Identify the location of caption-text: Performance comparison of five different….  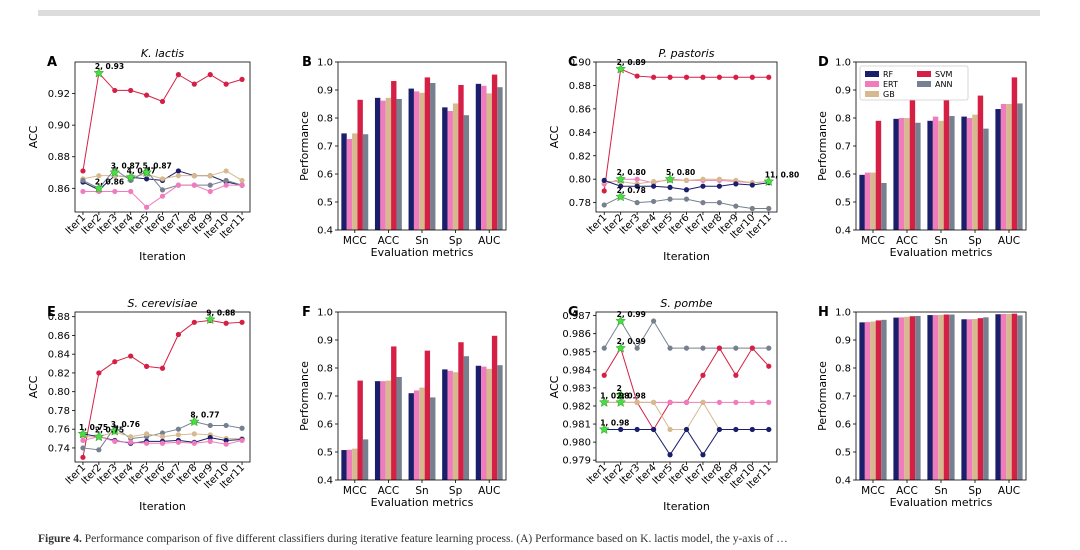
(436, 539).